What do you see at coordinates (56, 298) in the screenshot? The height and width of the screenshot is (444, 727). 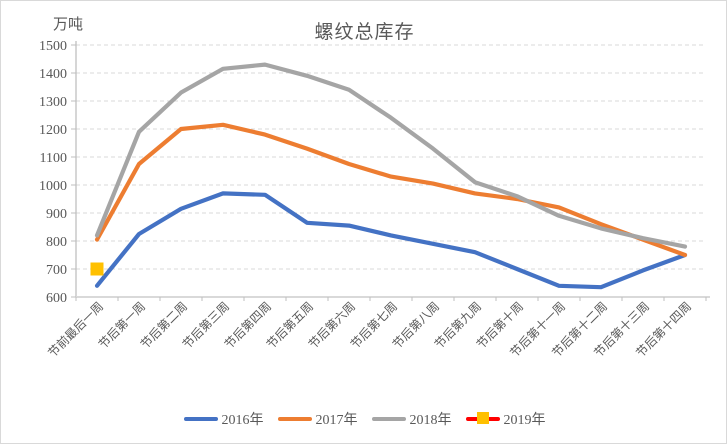 I see `y-axis-tick-label: 600` at bounding box center [56, 298].